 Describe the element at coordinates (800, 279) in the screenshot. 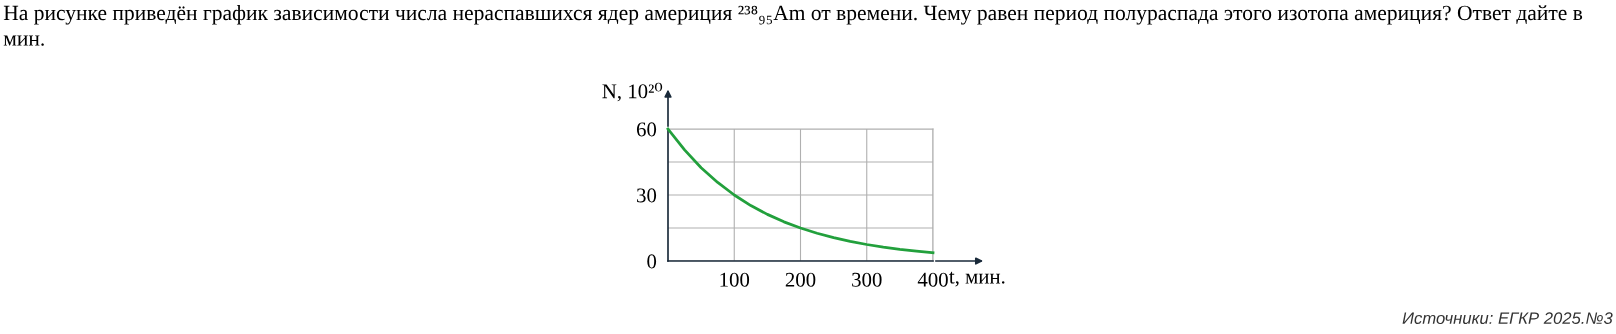

I see `x-tick-label: 200` at that location.